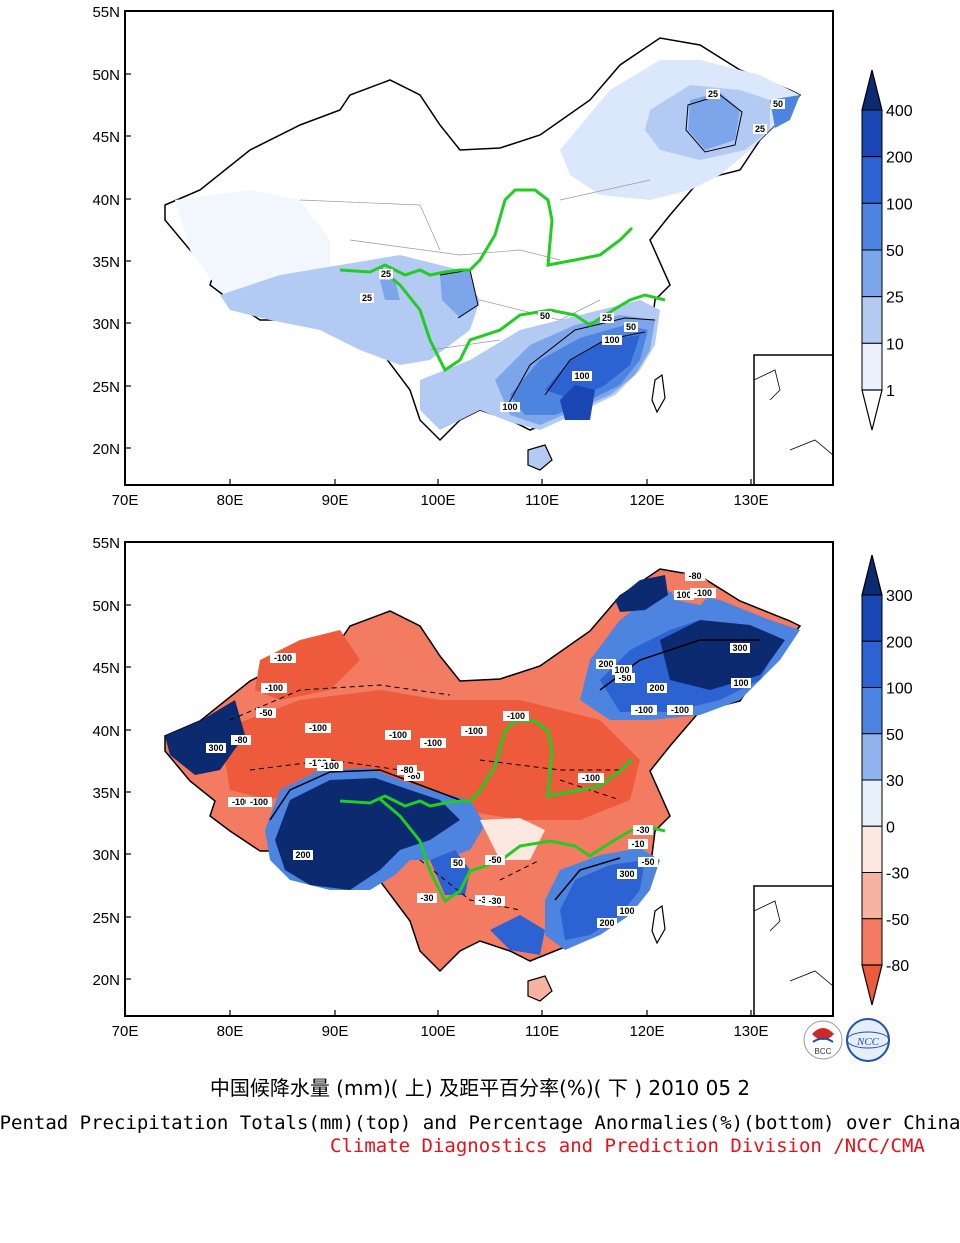 Image resolution: width=960 pixels, height=1243 pixels. I want to click on bottom-fill-ne-300b, so click(641, 593).